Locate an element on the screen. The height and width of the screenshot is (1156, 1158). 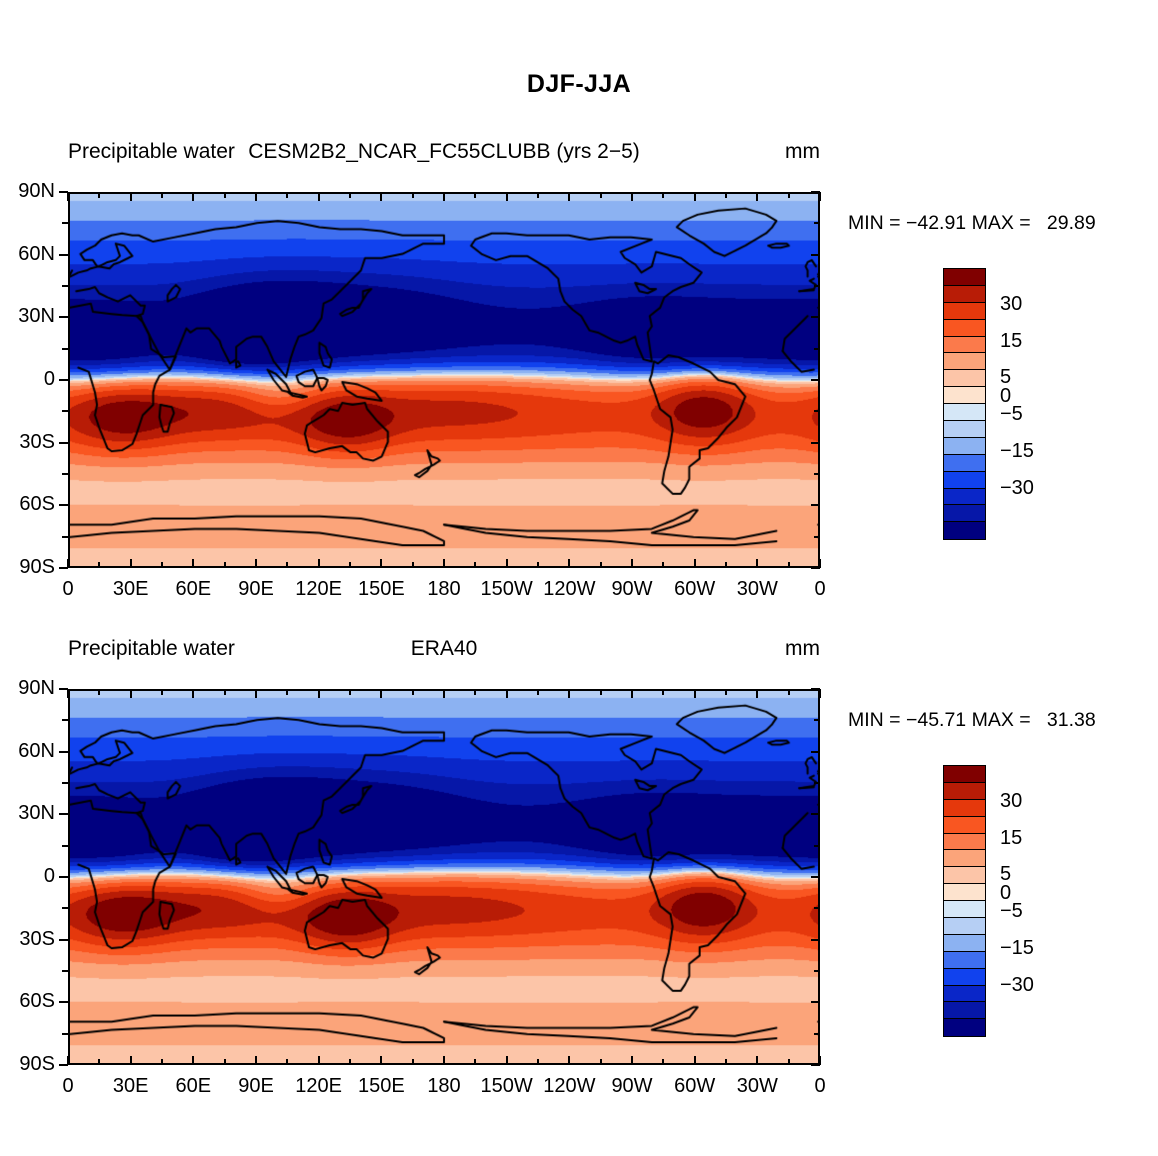
x-axis-label: 120W is located at coordinates (569, 589).